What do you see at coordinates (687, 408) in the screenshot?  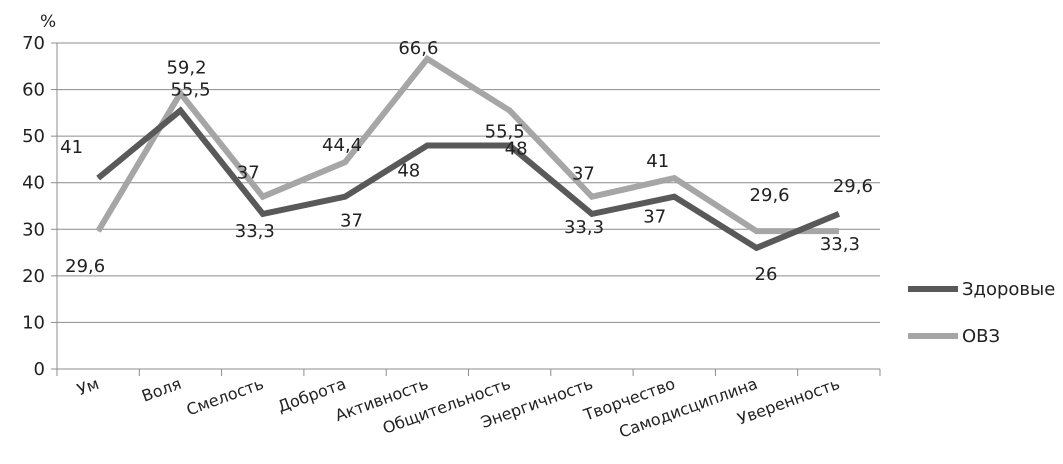 I see `x-tick-label: Самодисциплина` at bounding box center [687, 408].